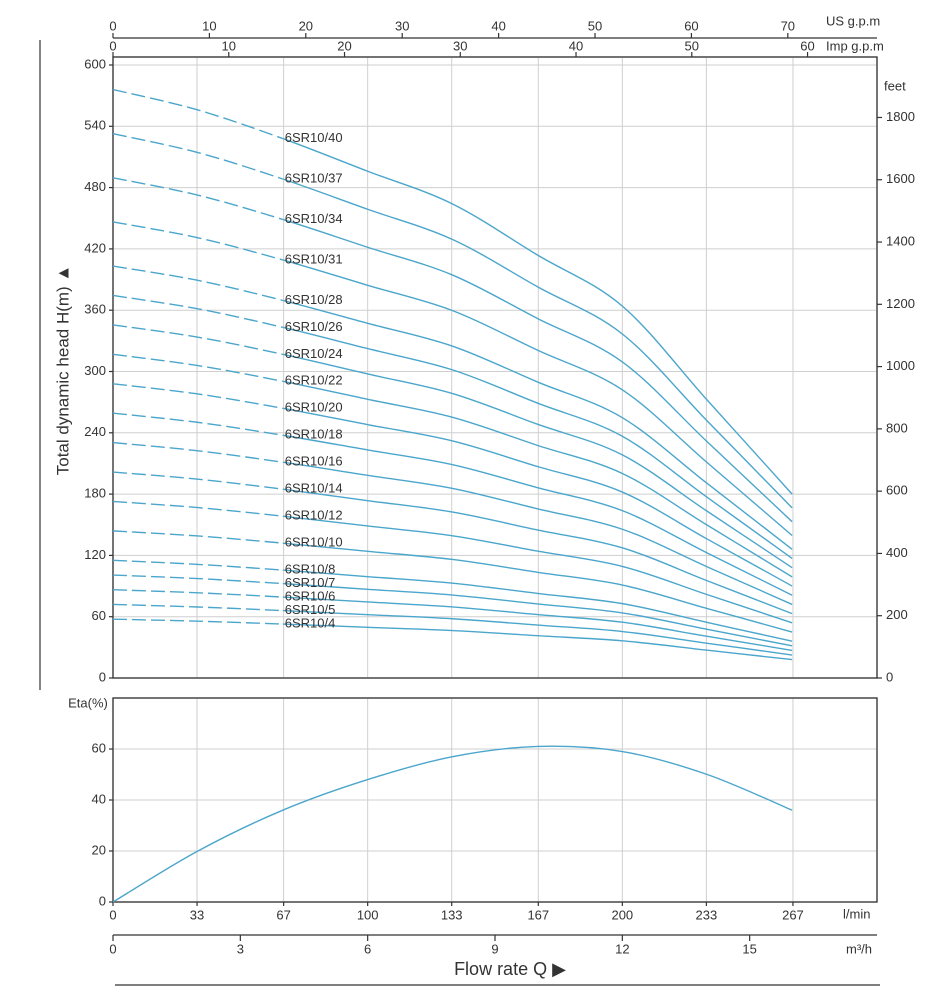 The width and height of the screenshot is (938, 1000). I want to click on curve-label: 6SR10/16, so click(314, 461).